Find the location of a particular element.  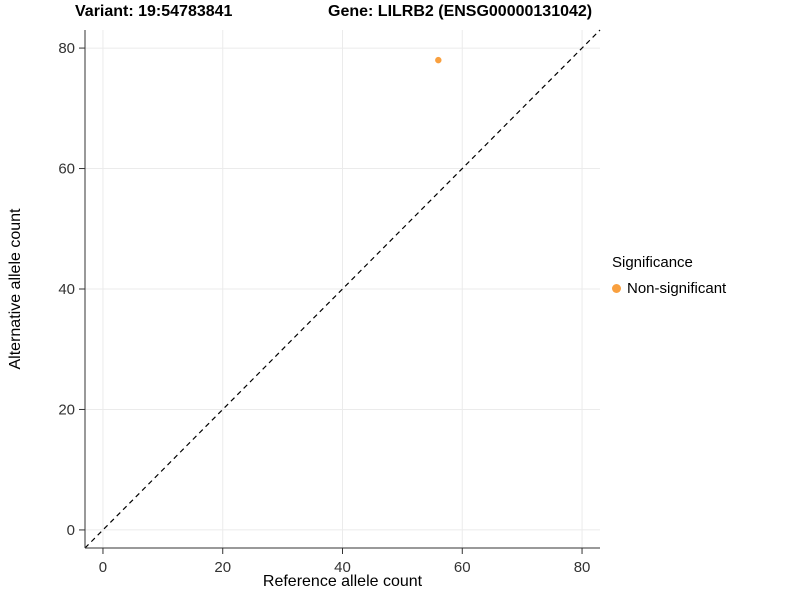

y-tick-label: 20 is located at coordinates (66, 409).